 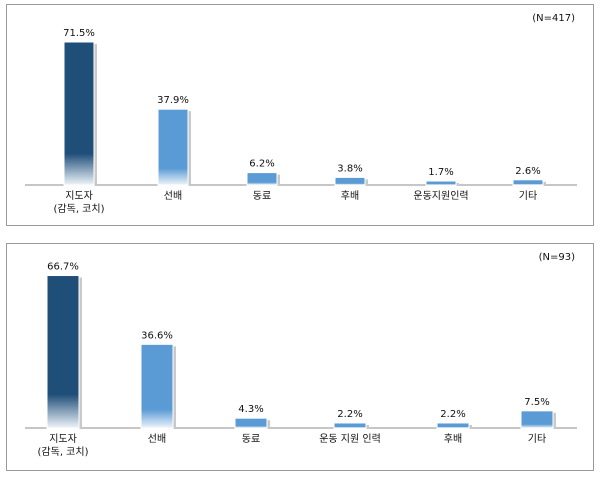 I want to click on data-label: 71.5%, so click(x=79, y=33).